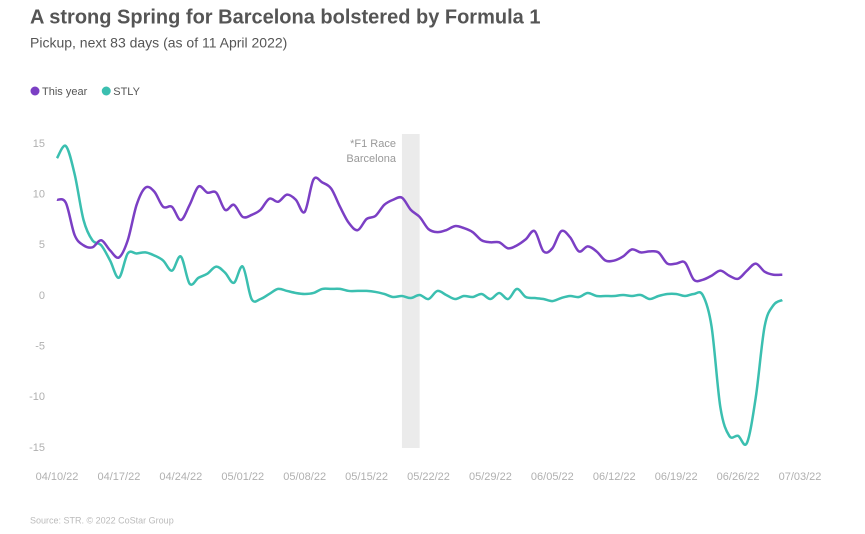 This screenshot has height=534, width=865. Describe the element at coordinates (37, 397) in the screenshot. I see `y-tick-label: -10` at that location.